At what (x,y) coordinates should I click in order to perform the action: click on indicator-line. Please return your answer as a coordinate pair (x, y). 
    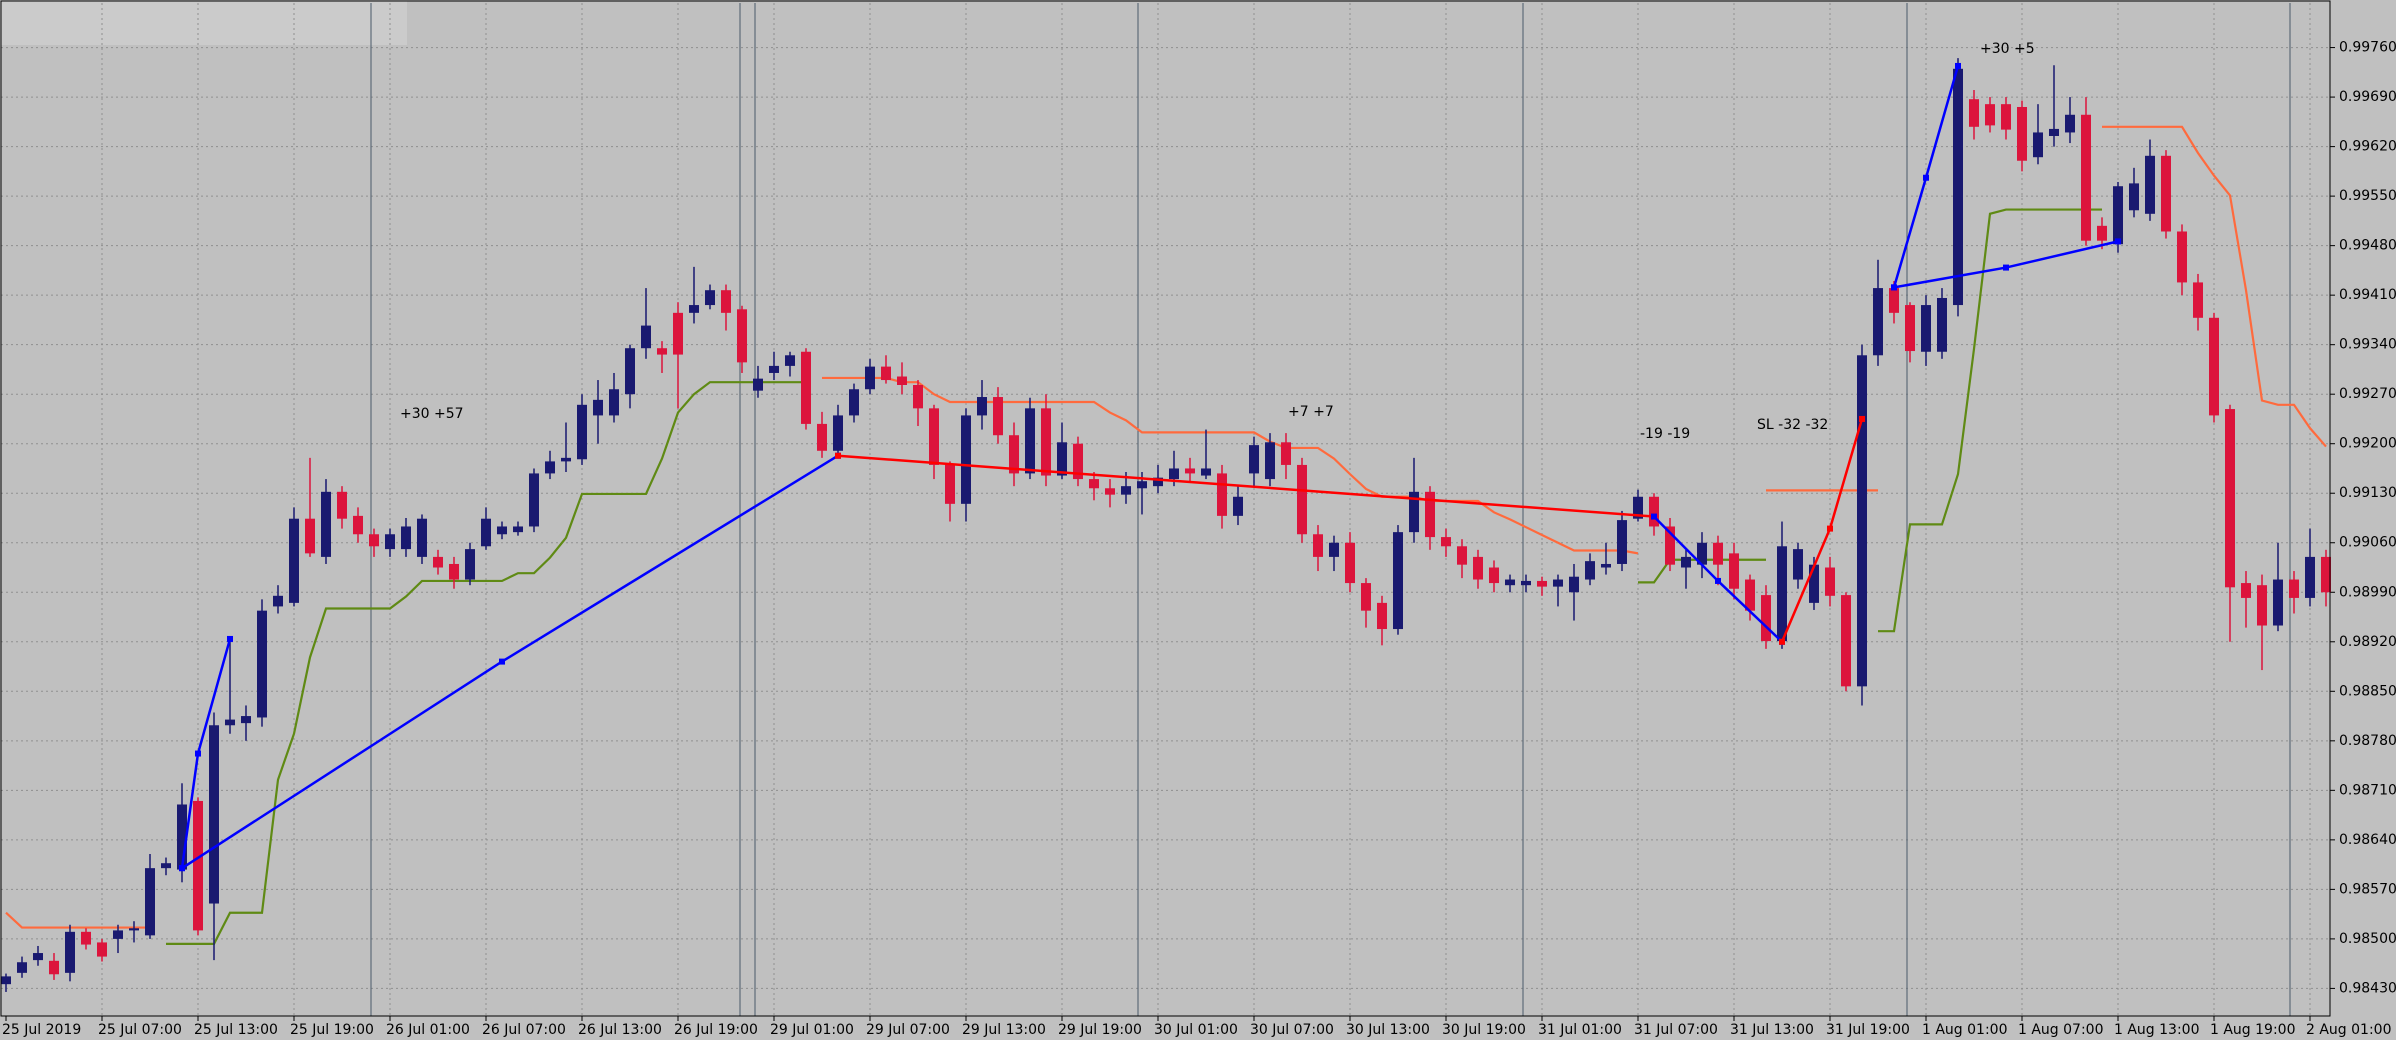
    Looking at the image, I should click on (486, 663).